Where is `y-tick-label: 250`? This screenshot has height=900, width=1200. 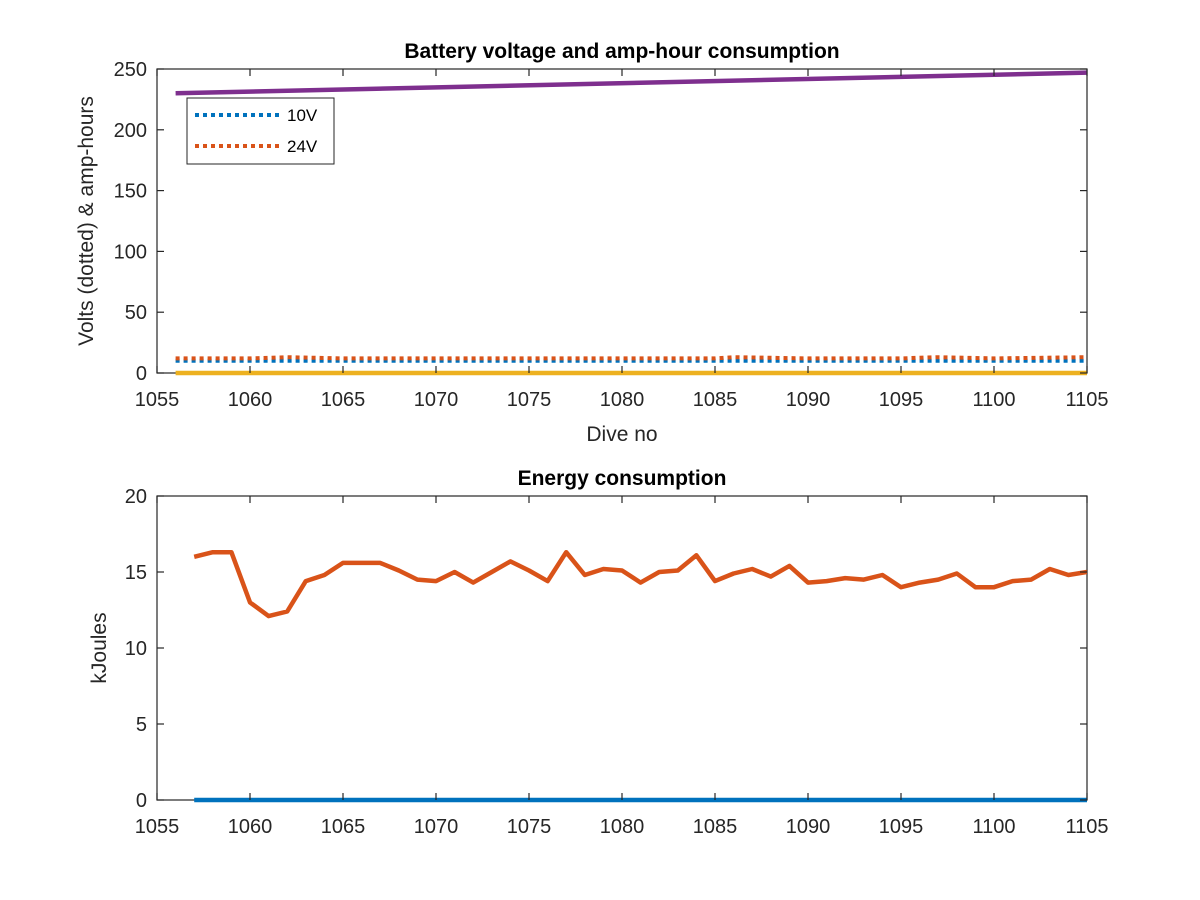
y-tick-label: 250 is located at coordinates (130, 70).